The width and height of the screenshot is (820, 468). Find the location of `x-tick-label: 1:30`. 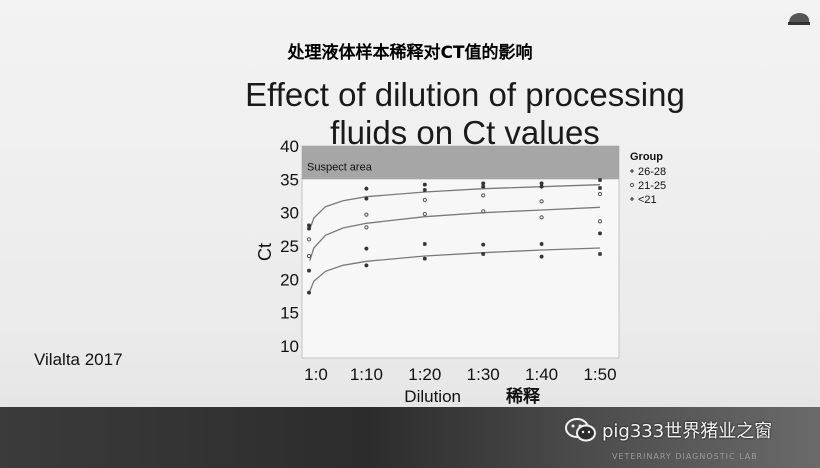

x-tick-label: 1:30 is located at coordinates (483, 374).